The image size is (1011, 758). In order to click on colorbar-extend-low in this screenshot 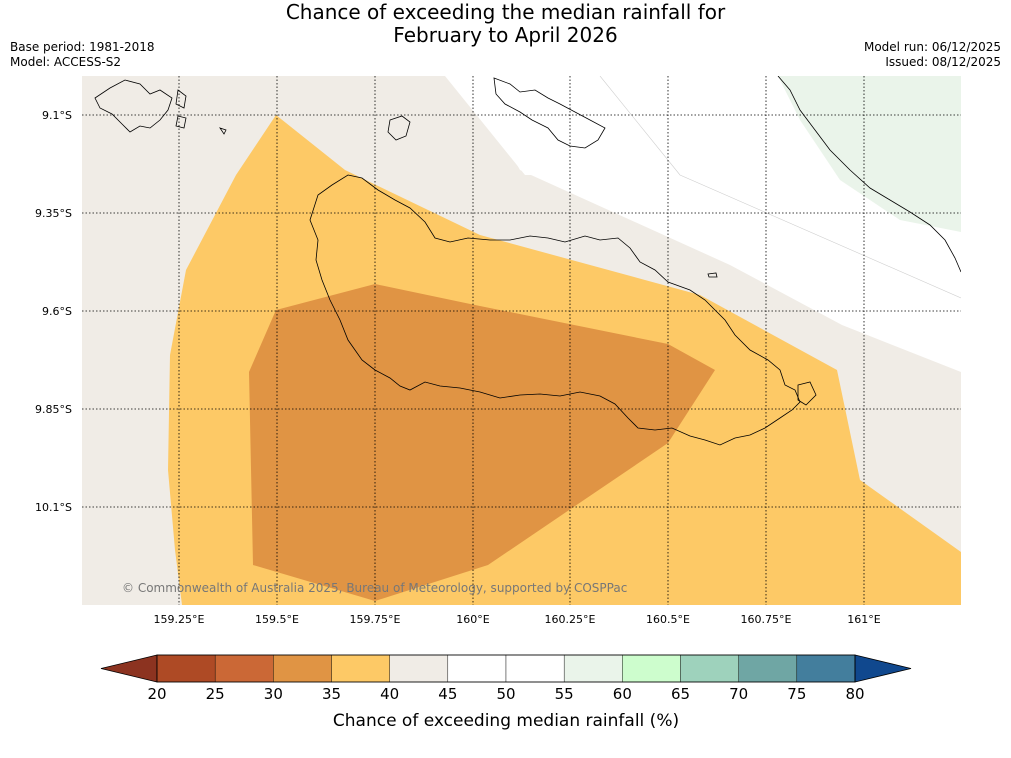, I will do `click(129, 668)`.